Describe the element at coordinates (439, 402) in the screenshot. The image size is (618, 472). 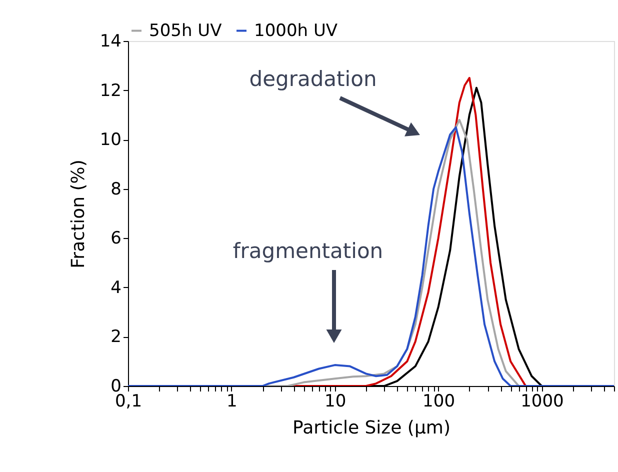
I see `x-tick-label: 100` at that location.